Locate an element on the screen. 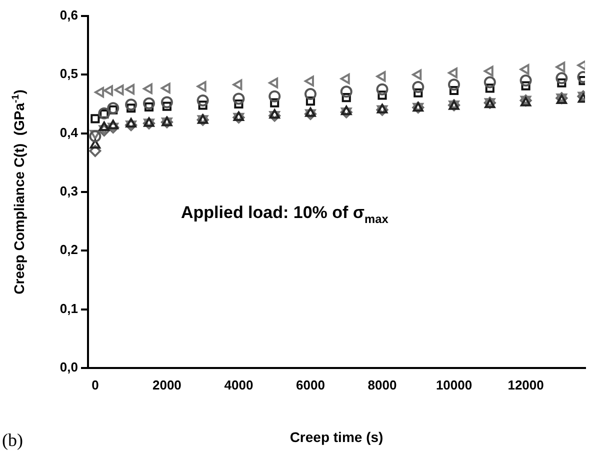 This screenshot has height=457, width=592. y-tick-label: 0,5 is located at coordinates (69, 74).